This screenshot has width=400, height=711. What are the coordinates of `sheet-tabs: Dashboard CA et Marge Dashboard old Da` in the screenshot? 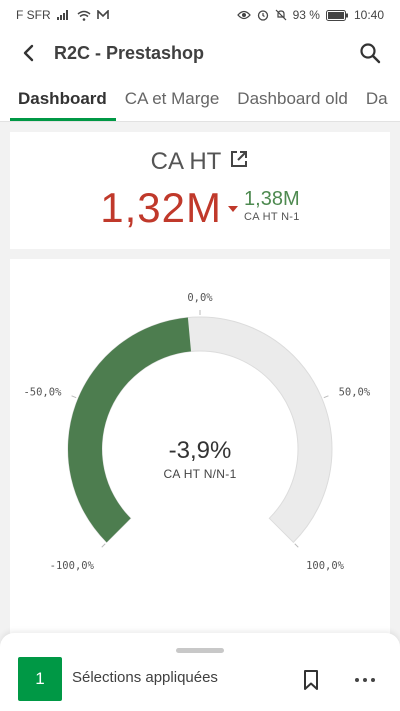 It's located at (200, 99).